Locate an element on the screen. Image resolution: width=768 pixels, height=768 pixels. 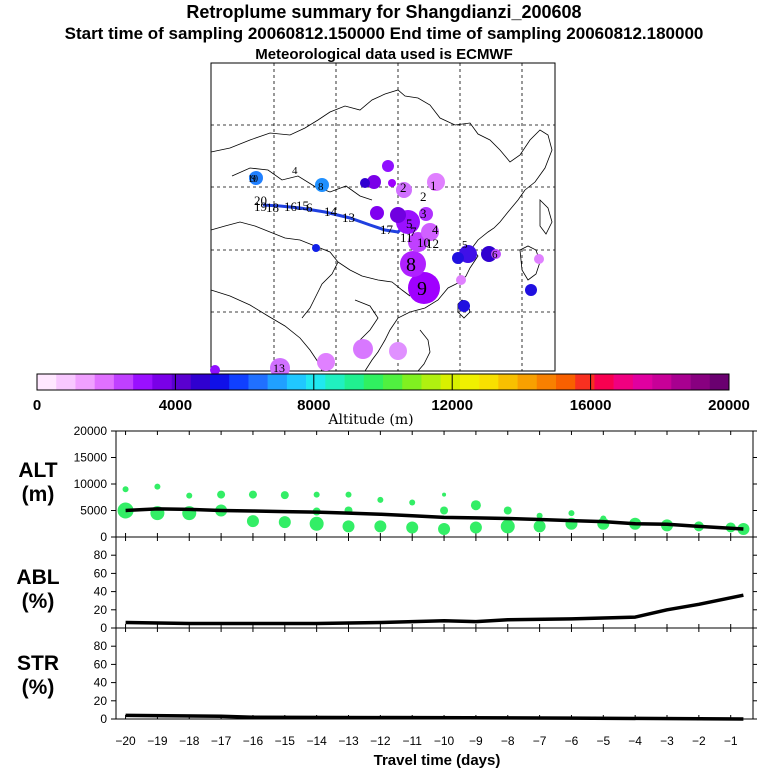
y-tick-label: 80 is located at coordinates (101, 646).